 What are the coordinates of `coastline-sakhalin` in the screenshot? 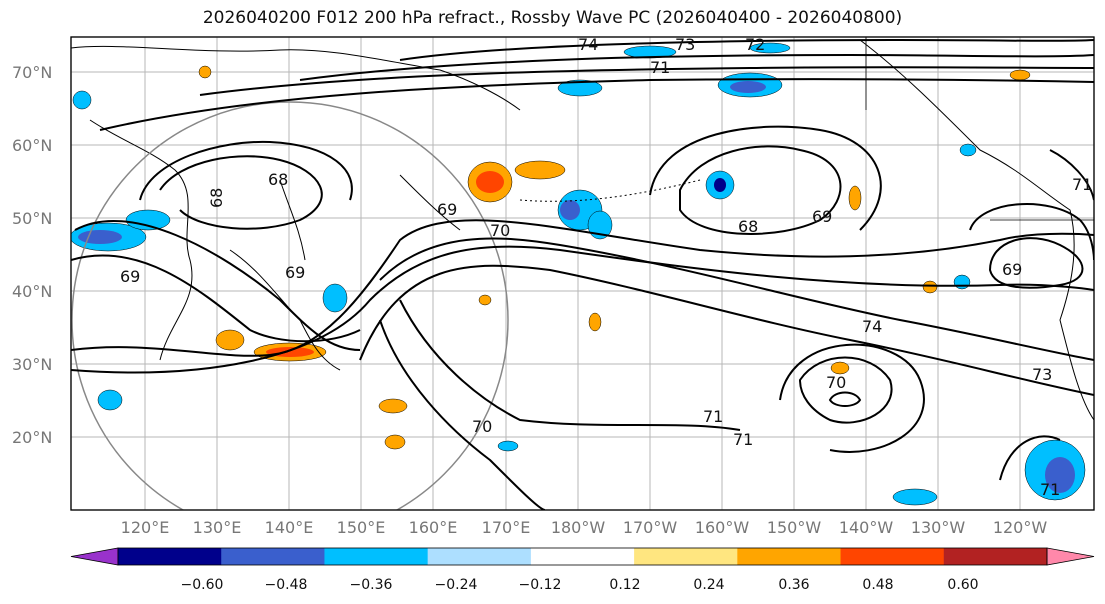 It's located at (292, 220).